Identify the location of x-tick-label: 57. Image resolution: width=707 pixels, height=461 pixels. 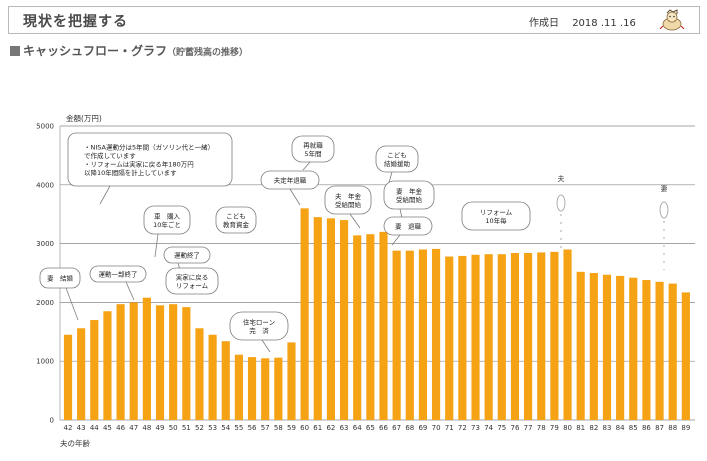
(265, 428).